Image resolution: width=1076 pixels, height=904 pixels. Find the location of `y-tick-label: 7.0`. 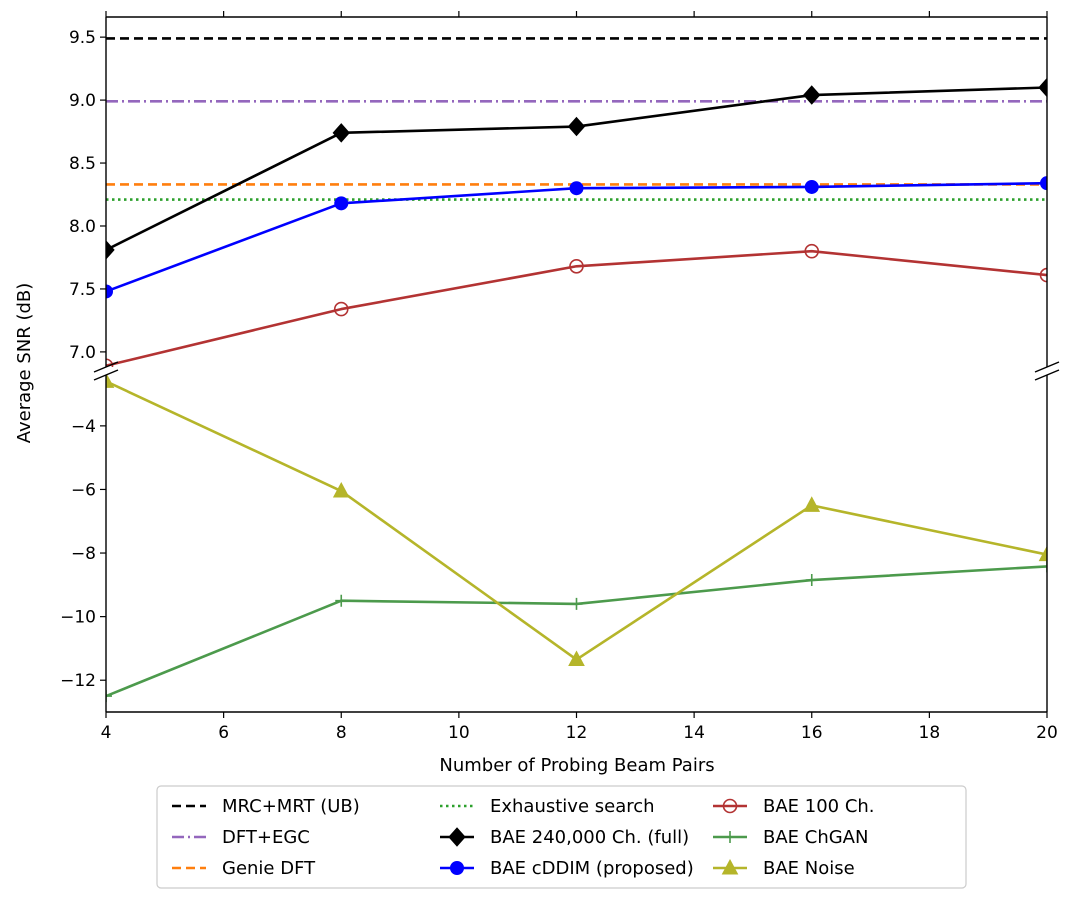

y-tick-label: 7.0 is located at coordinates (82, 353).